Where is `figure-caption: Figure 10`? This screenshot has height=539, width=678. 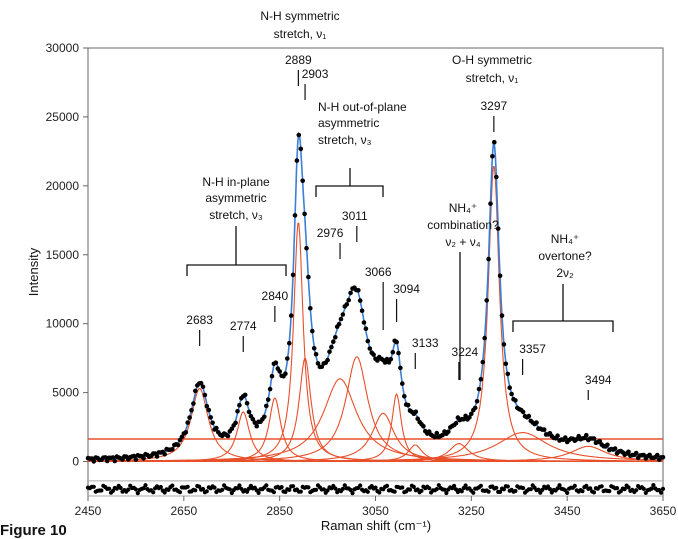 figure-caption: Figure 10 is located at coordinates (33, 530).